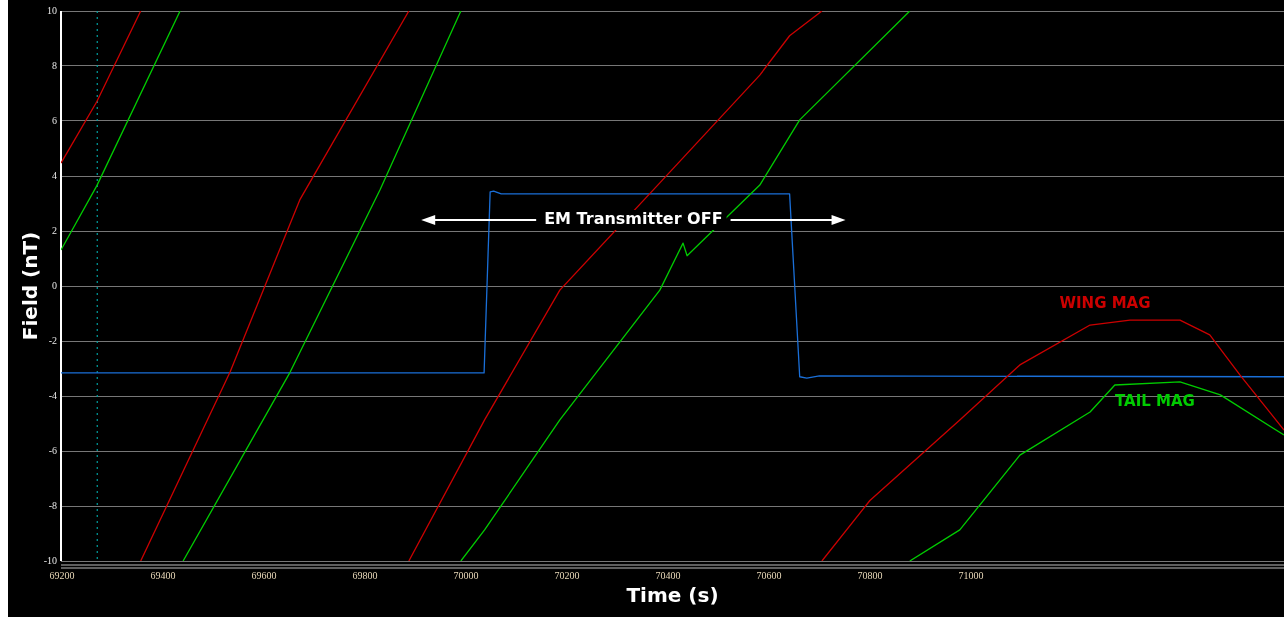 The image size is (1284, 617). Describe the element at coordinates (971, 575) in the screenshot. I see `x-tick-label: 71000` at that location.